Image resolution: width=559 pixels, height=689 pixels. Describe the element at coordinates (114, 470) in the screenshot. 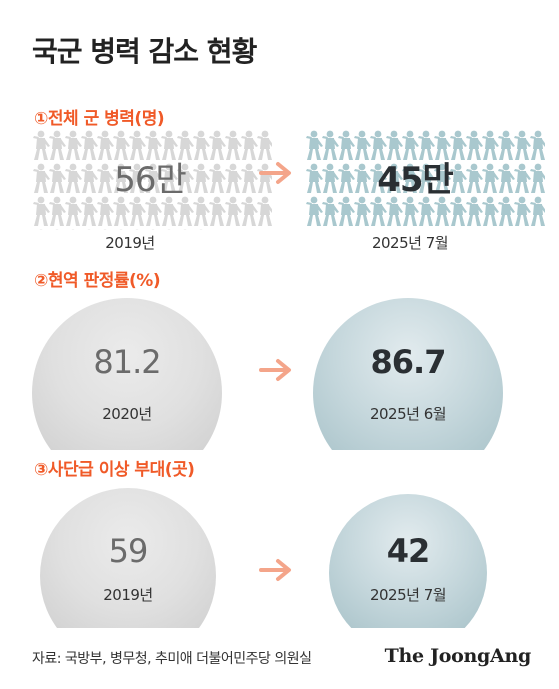

I see `section-3-title: ③사단급 이상 부대(곳)` at that location.